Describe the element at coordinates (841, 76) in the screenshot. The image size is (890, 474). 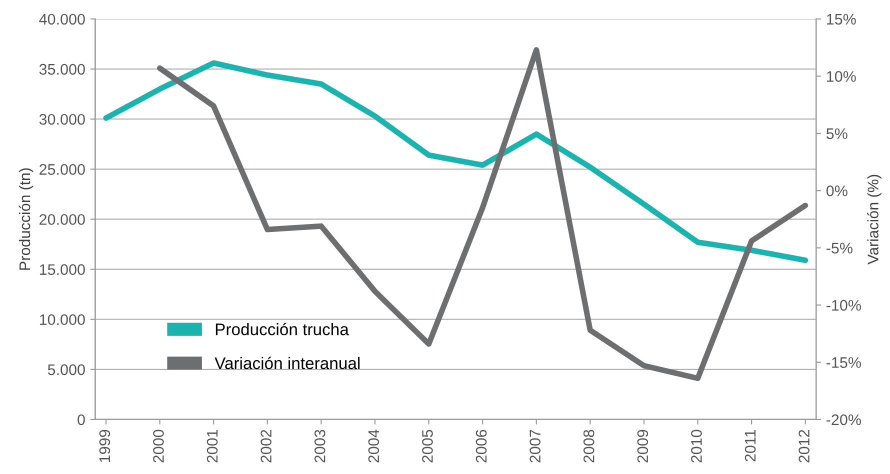
I see `y2-tick-label: 10%` at that location.